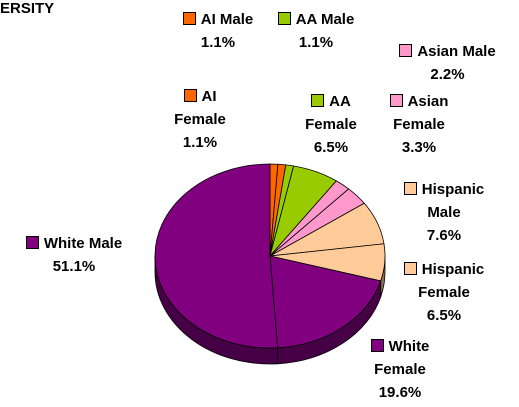  I want to click on category-label: Hispanic Male, so click(453, 201).